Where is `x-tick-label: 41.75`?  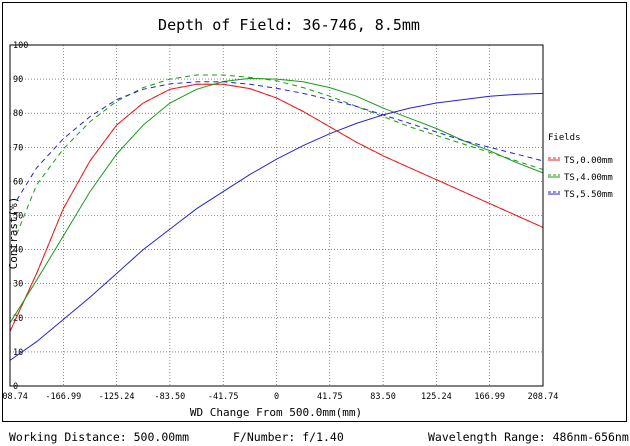 x-tick-label: 41.75 is located at coordinates (330, 397).